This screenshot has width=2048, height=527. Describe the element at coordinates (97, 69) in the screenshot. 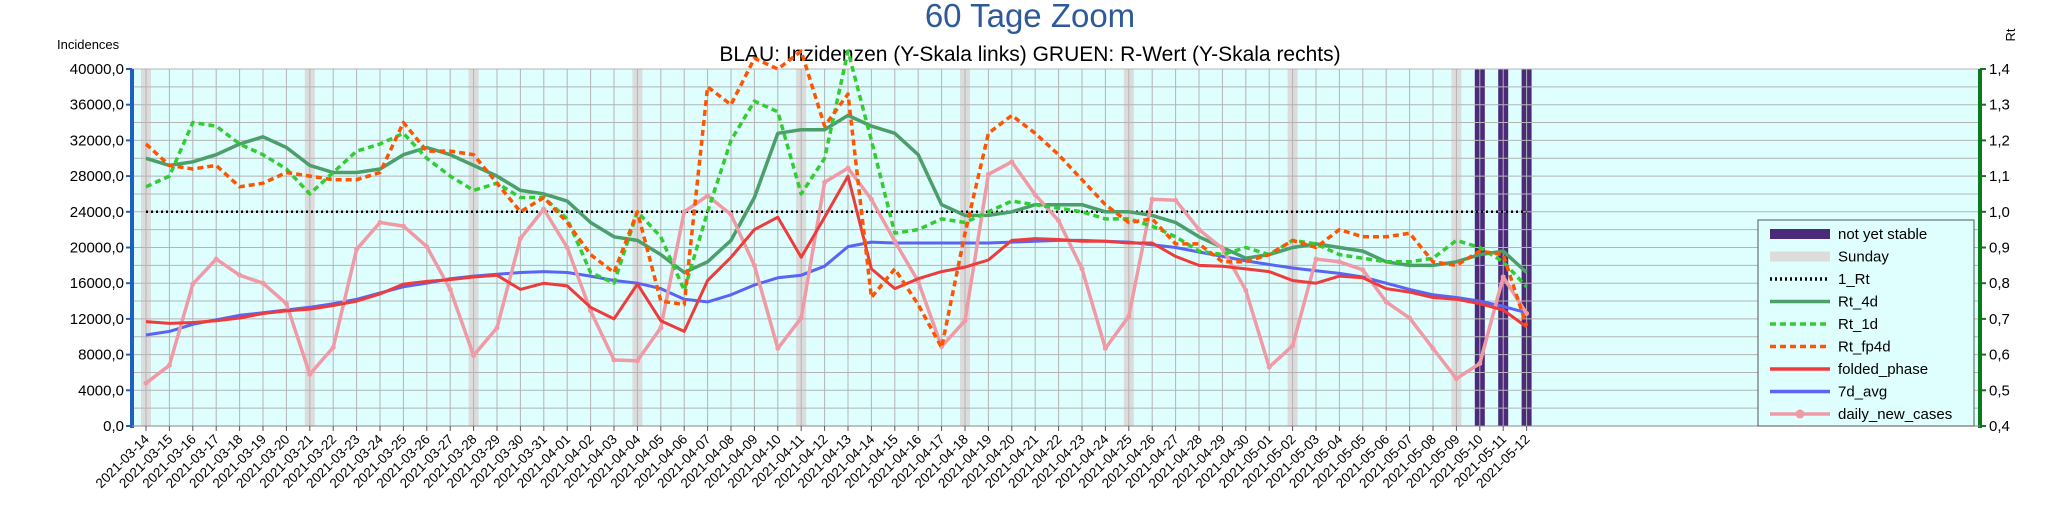

I see `y-tick-left-label: 40000,0` at that location.